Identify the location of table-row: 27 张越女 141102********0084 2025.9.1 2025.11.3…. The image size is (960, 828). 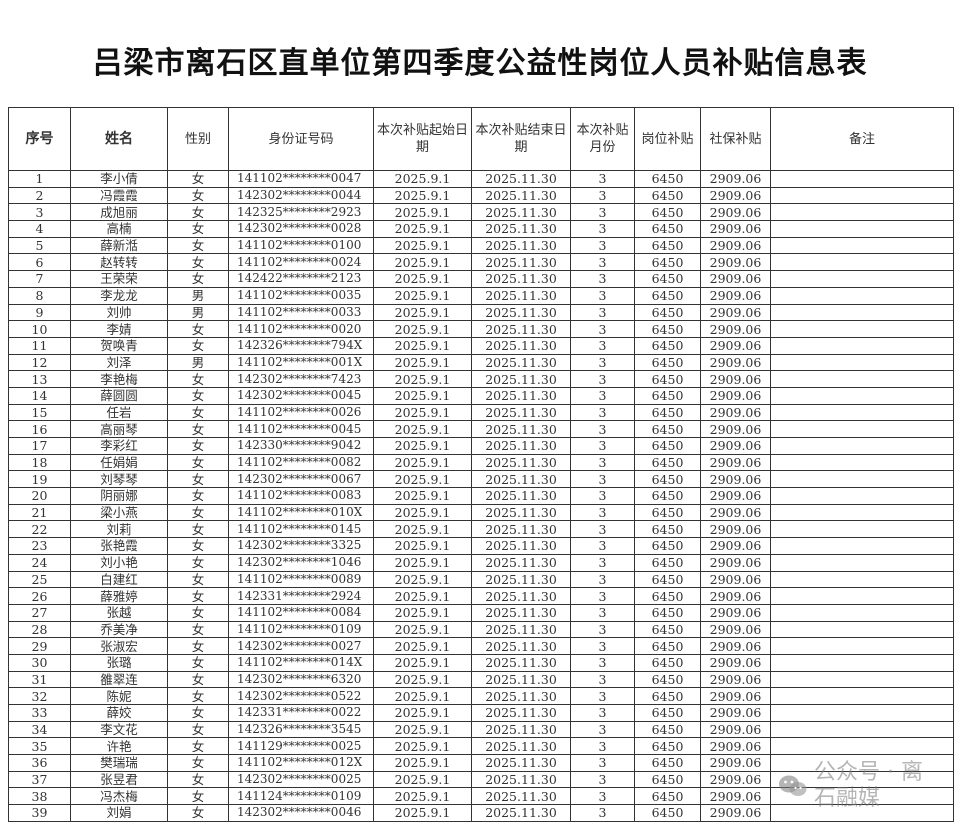
(481, 612).